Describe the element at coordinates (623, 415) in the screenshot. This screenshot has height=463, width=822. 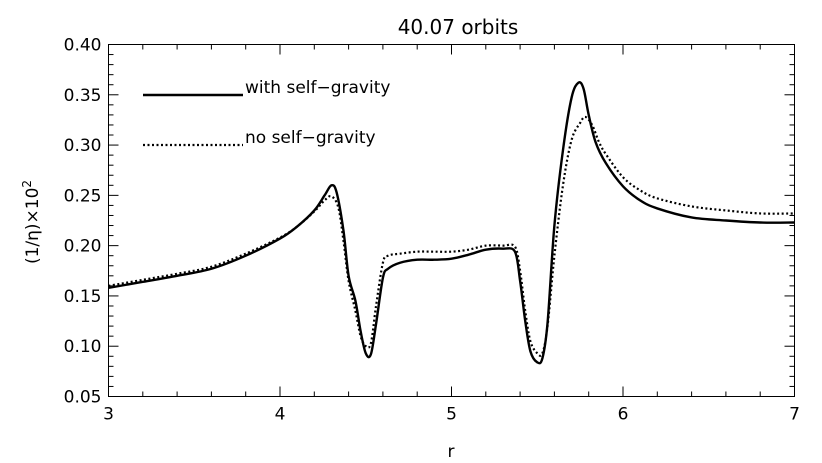
I see `x-tick-label: 6` at that location.